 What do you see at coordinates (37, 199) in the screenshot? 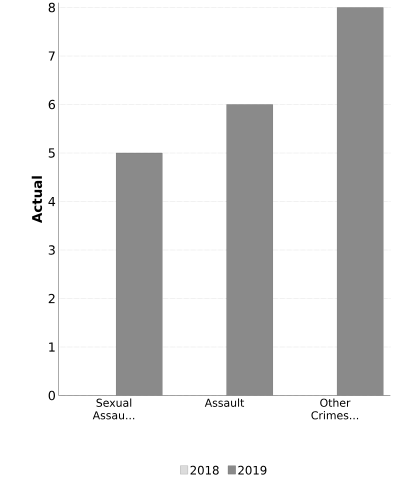
I see `y-axis-title: Actual` at bounding box center [37, 199].